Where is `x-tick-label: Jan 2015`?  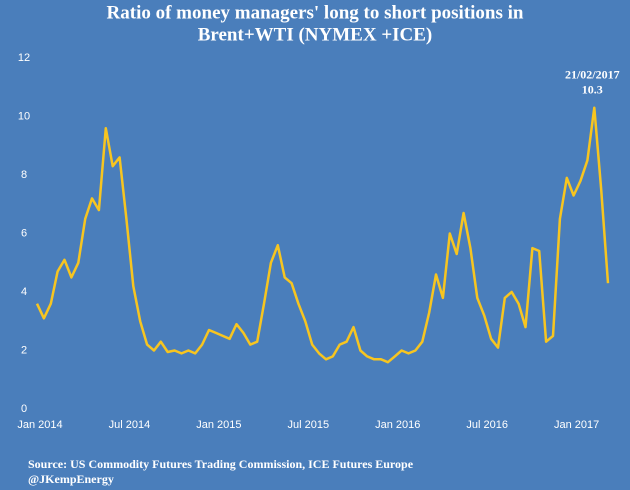
x-tick-label: Jan 2015 is located at coordinates (218, 425).